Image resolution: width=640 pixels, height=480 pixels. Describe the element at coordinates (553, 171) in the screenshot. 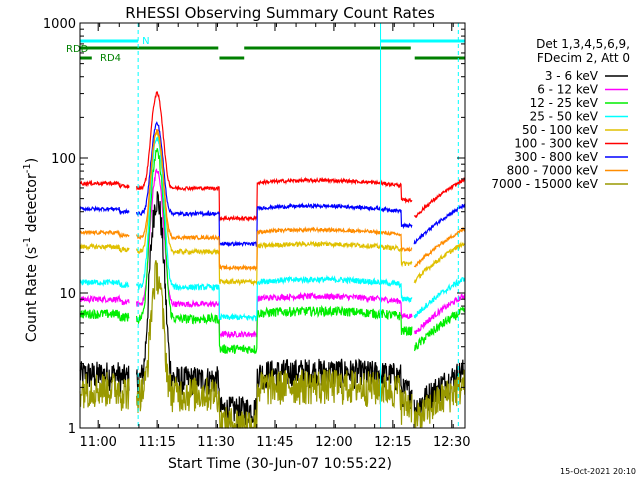

I see `legend-entry-label: 800 - 7000 keV` at that location.